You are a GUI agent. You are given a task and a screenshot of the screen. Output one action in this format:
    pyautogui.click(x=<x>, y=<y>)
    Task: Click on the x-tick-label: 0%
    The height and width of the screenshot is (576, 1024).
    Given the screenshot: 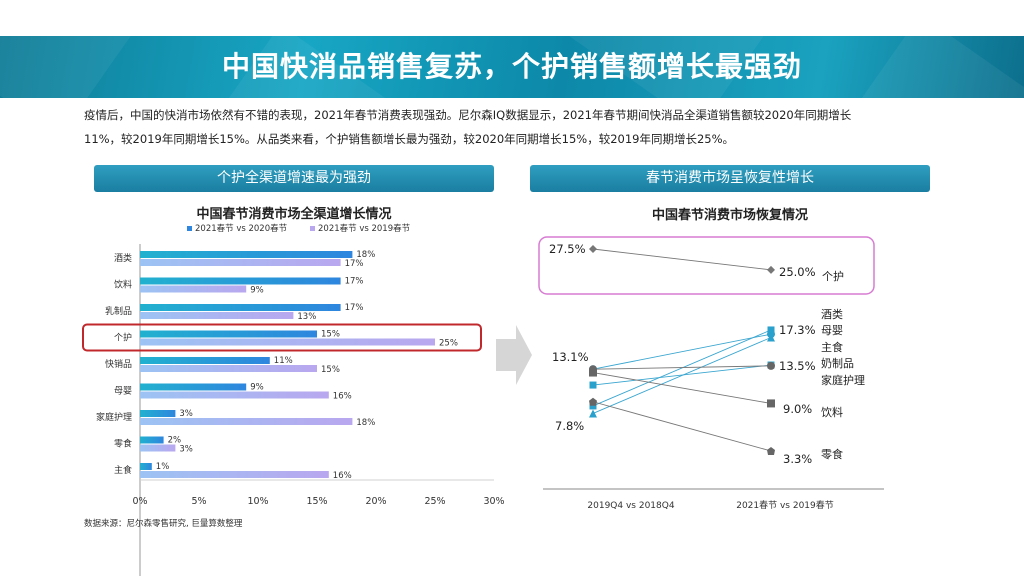 What is the action you would take?
    pyautogui.click(x=139, y=501)
    